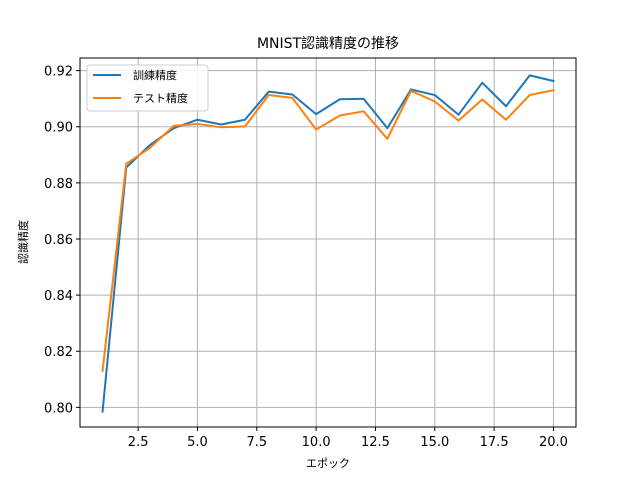 Image resolution: width=640 pixels, height=480 pixels. I want to click on legend-label-train: 訓練精度, so click(155, 75).